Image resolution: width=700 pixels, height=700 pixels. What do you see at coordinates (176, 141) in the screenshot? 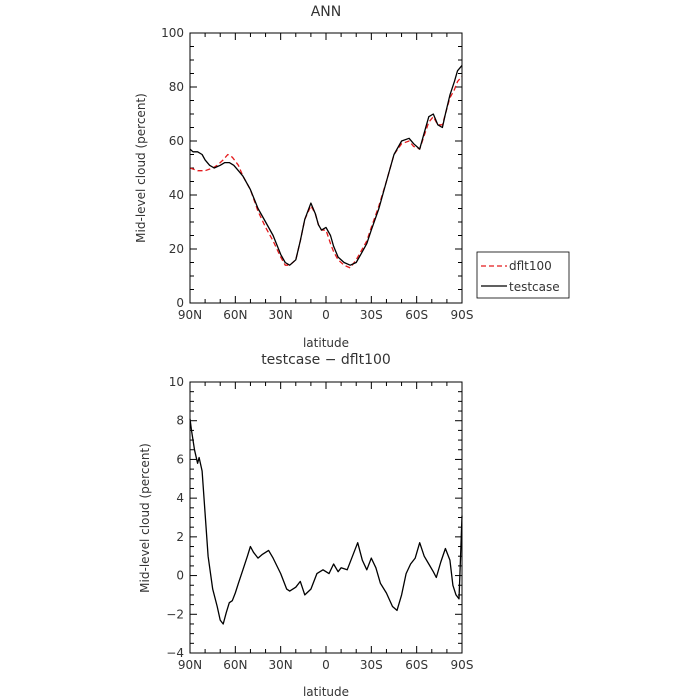
I see `y-tick-label: 60` at bounding box center [176, 141].